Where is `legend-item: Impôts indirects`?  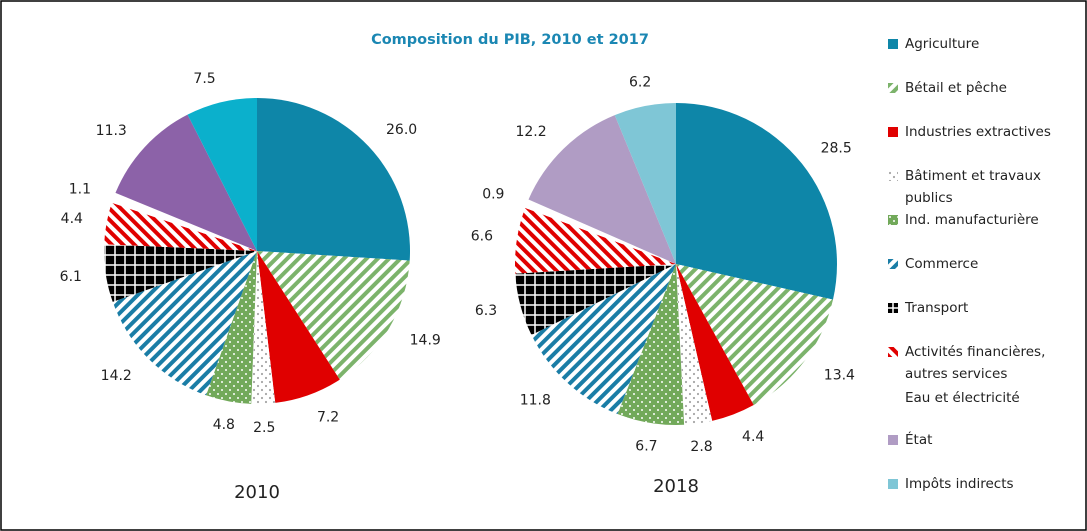
legend-item: Impôts indirects is located at coordinates (983, 484).